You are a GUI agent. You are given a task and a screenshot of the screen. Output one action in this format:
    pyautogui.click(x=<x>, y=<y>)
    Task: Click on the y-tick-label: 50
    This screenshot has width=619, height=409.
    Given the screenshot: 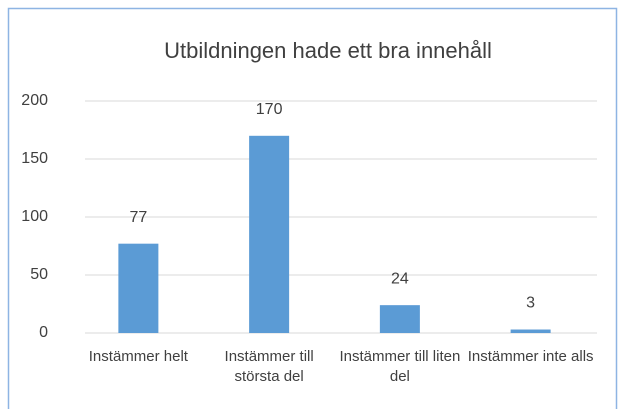 What is the action you would take?
    pyautogui.click(x=39, y=274)
    